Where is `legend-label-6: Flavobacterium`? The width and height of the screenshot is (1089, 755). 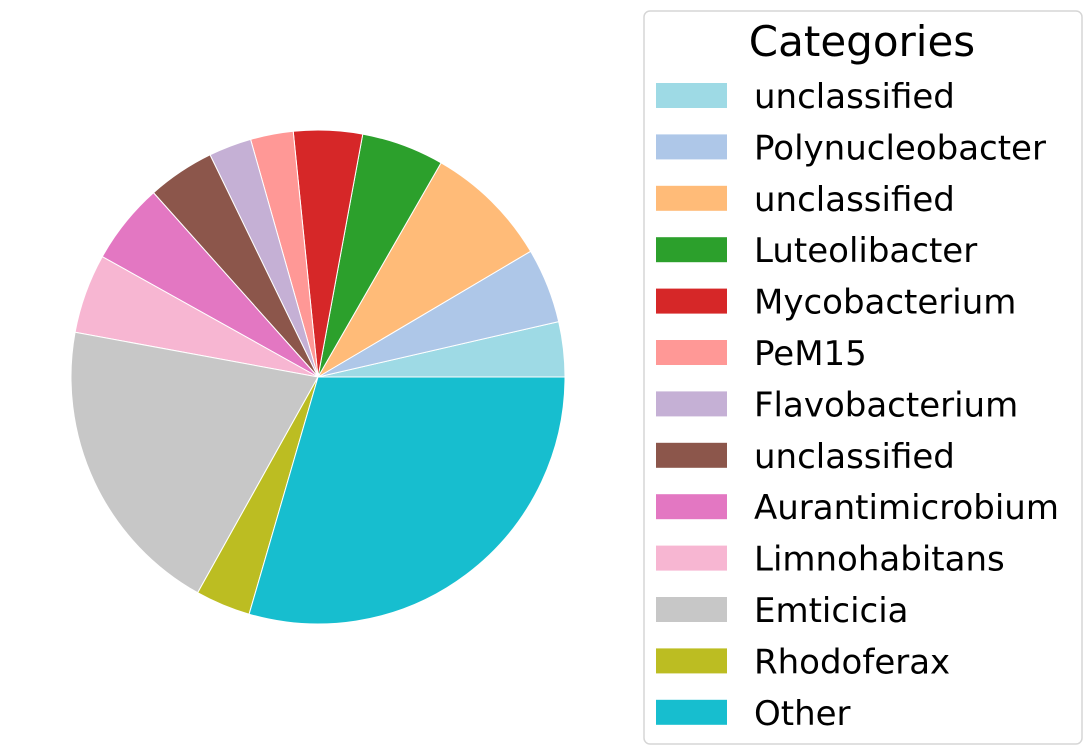
legend-label-6: Flavobacterium is located at coordinates (886, 405).